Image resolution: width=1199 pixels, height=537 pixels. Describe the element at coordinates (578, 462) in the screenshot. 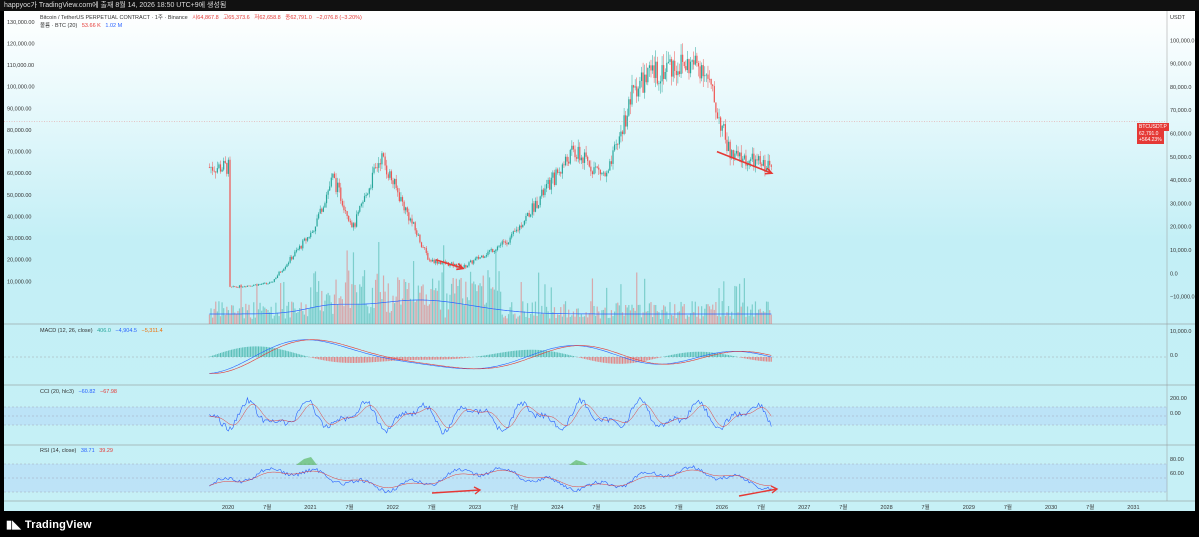

I see `rsi-overbought-fill` at that location.